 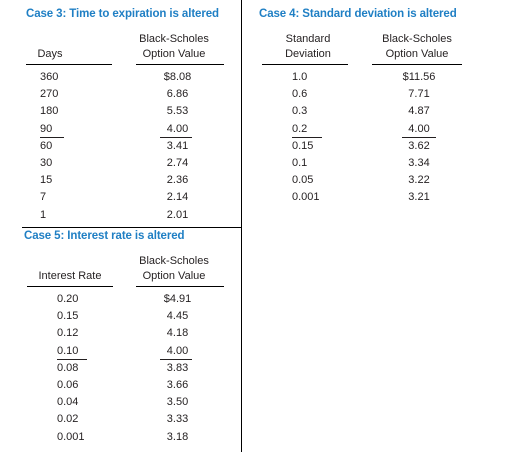 I want to click on case3-value-column: $8.08 6.86 5.53 4.00 3.41 2.74 2.36 2.14 2.01, so click(x=177, y=146).